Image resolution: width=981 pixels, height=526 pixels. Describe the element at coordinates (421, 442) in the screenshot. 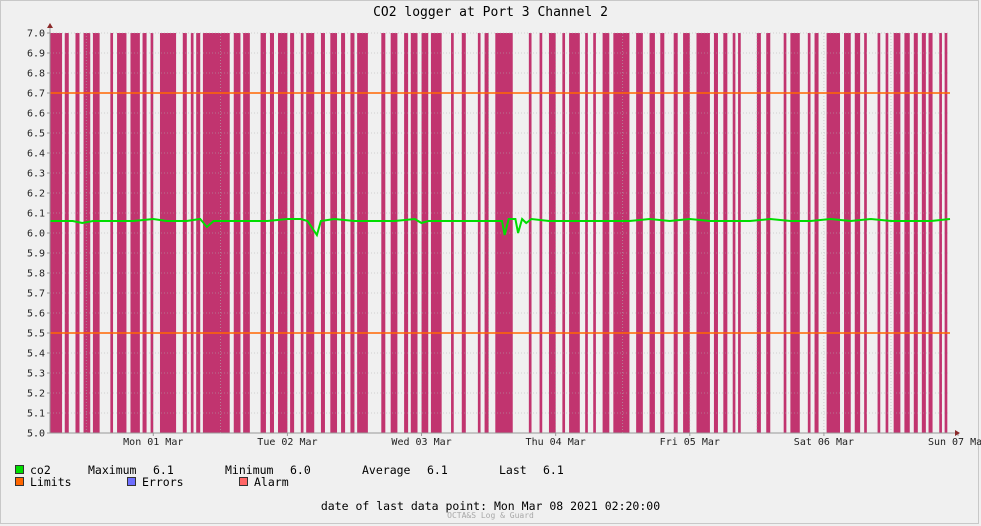

I see `x-tick-label: Wed 03 Mar` at that location.